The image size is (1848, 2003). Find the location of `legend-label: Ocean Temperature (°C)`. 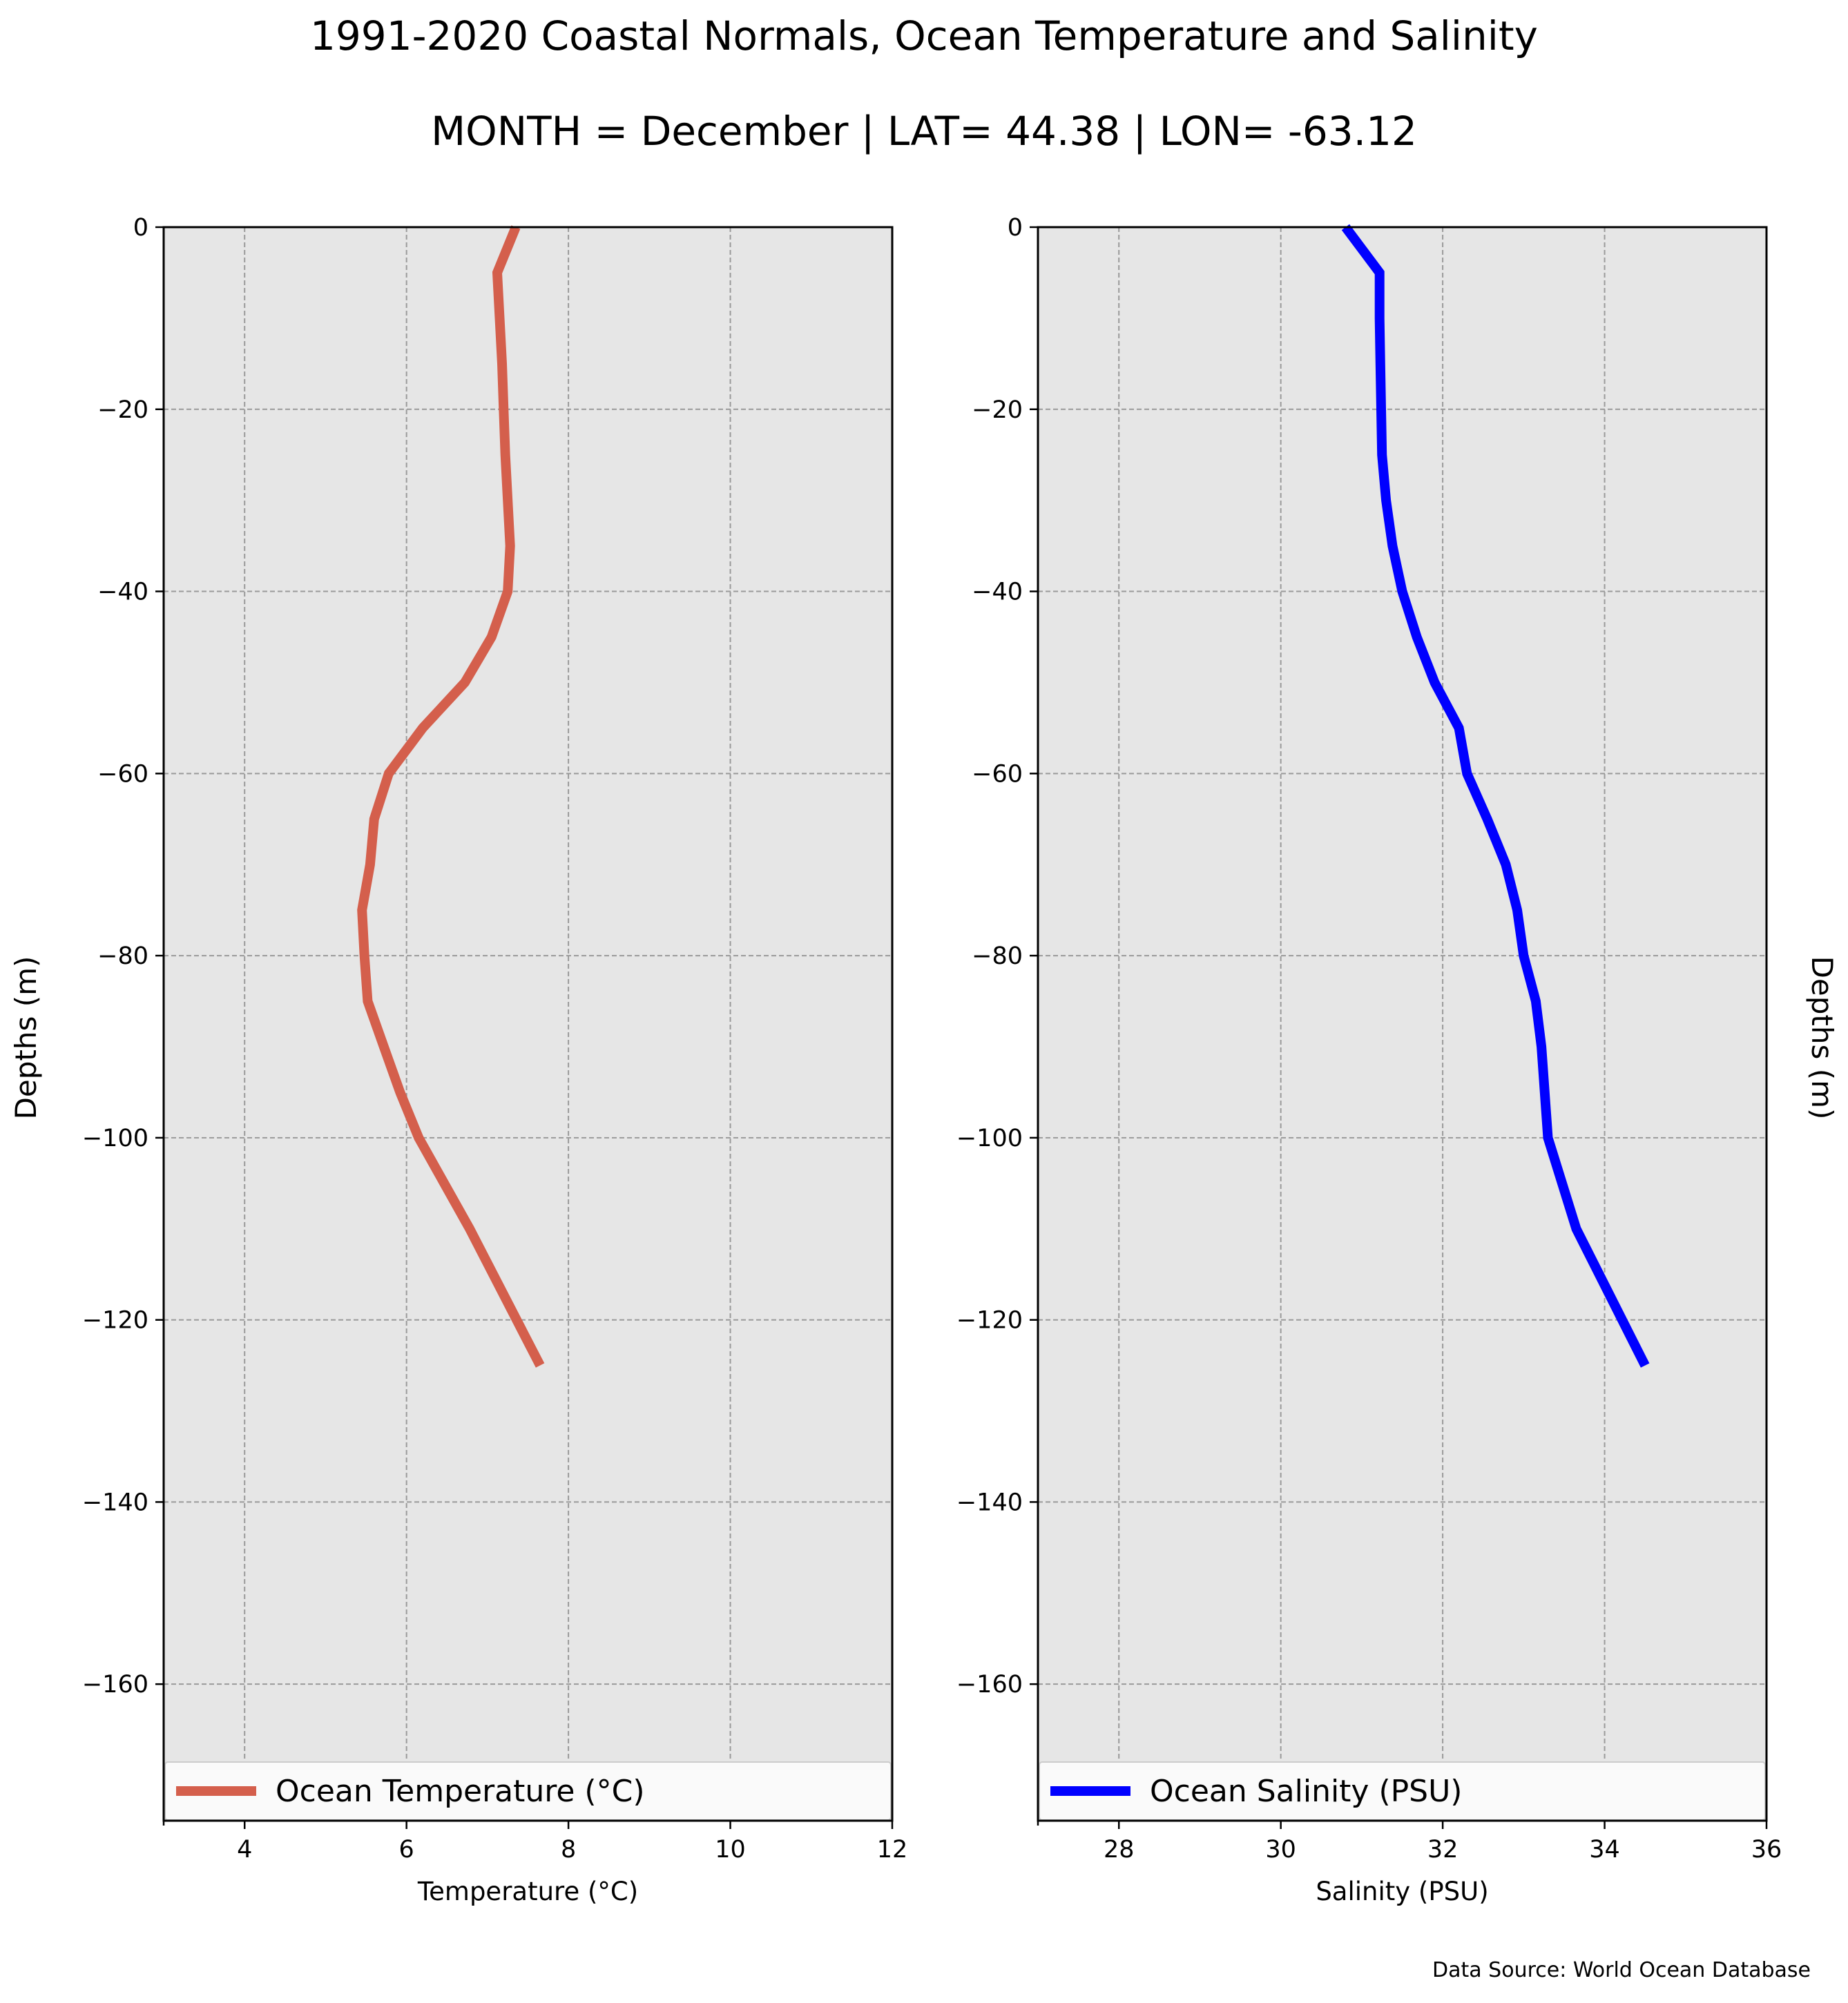

legend-label: Ocean Temperature (°C) is located at coordinates (460, 1791).